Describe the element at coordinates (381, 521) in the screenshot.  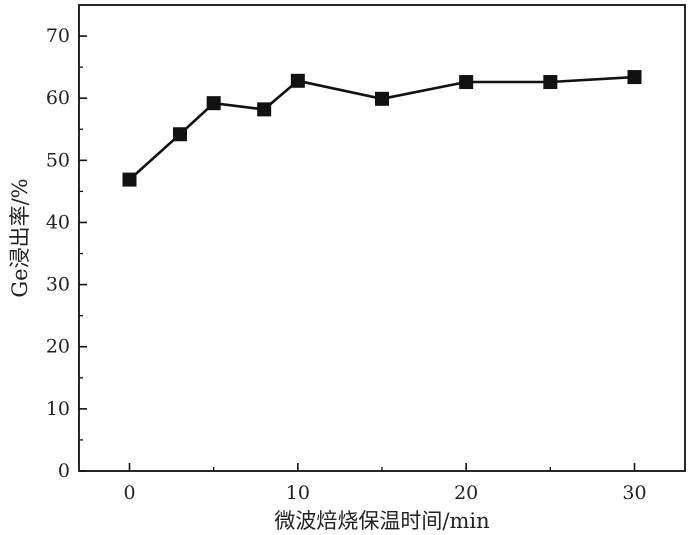
I see `x-axis-title: 微波焙烧保温时间/min` at that location.